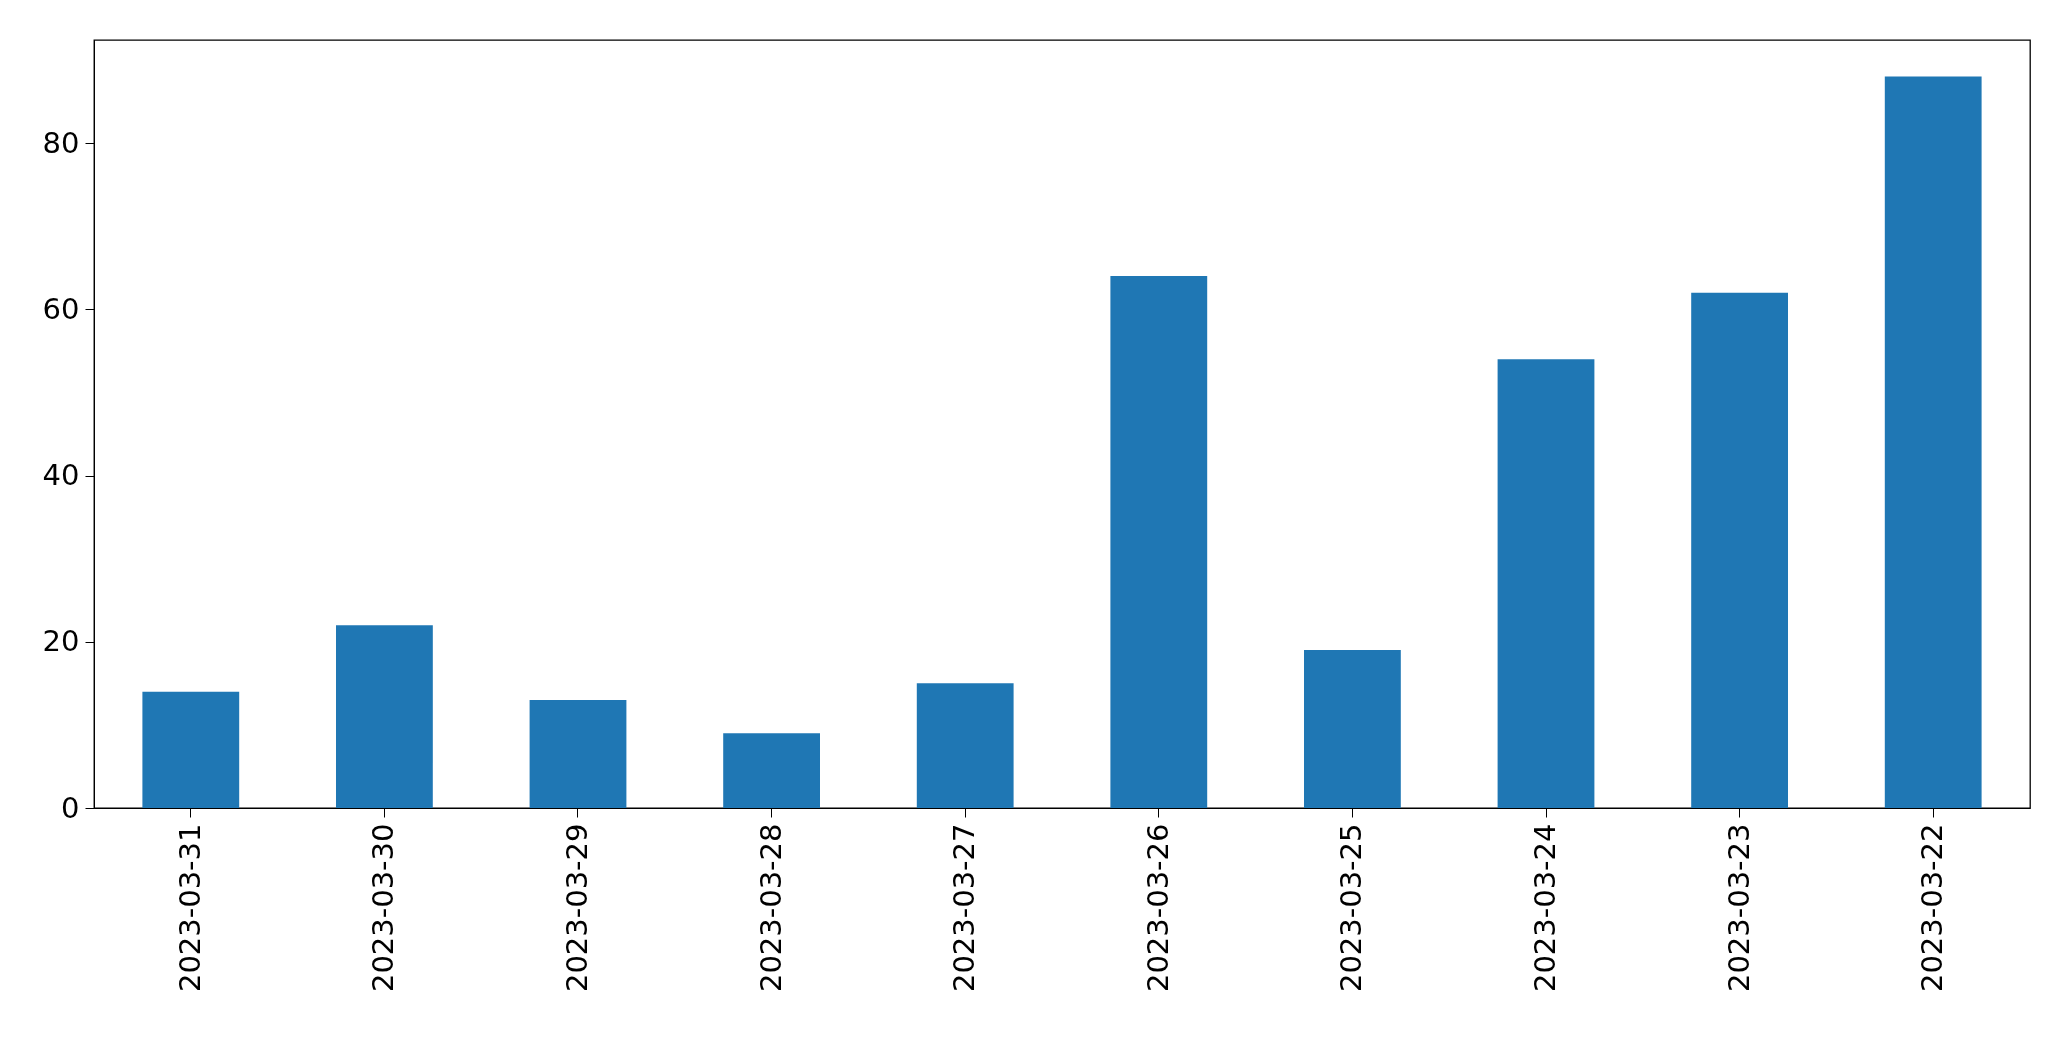 Image resolution: width=2071 pixels, height=1061 pixels. Describe the element at coordinates (964, 908) in the screenshot. I see `x-tick-label: 2023-03-27` at that location.